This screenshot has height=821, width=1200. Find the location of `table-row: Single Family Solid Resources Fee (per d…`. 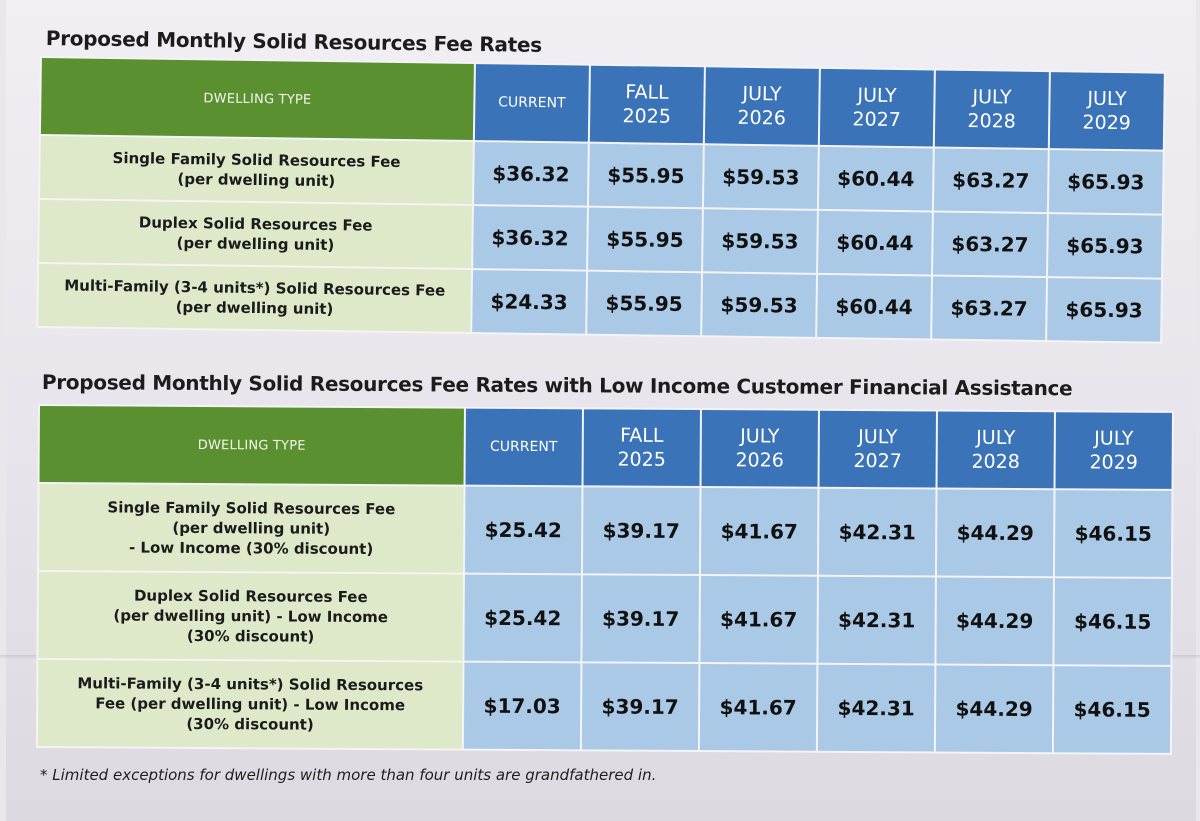

table-row: Single Family Solid Resources Fee (per d… is located at coordinates (605, 530).